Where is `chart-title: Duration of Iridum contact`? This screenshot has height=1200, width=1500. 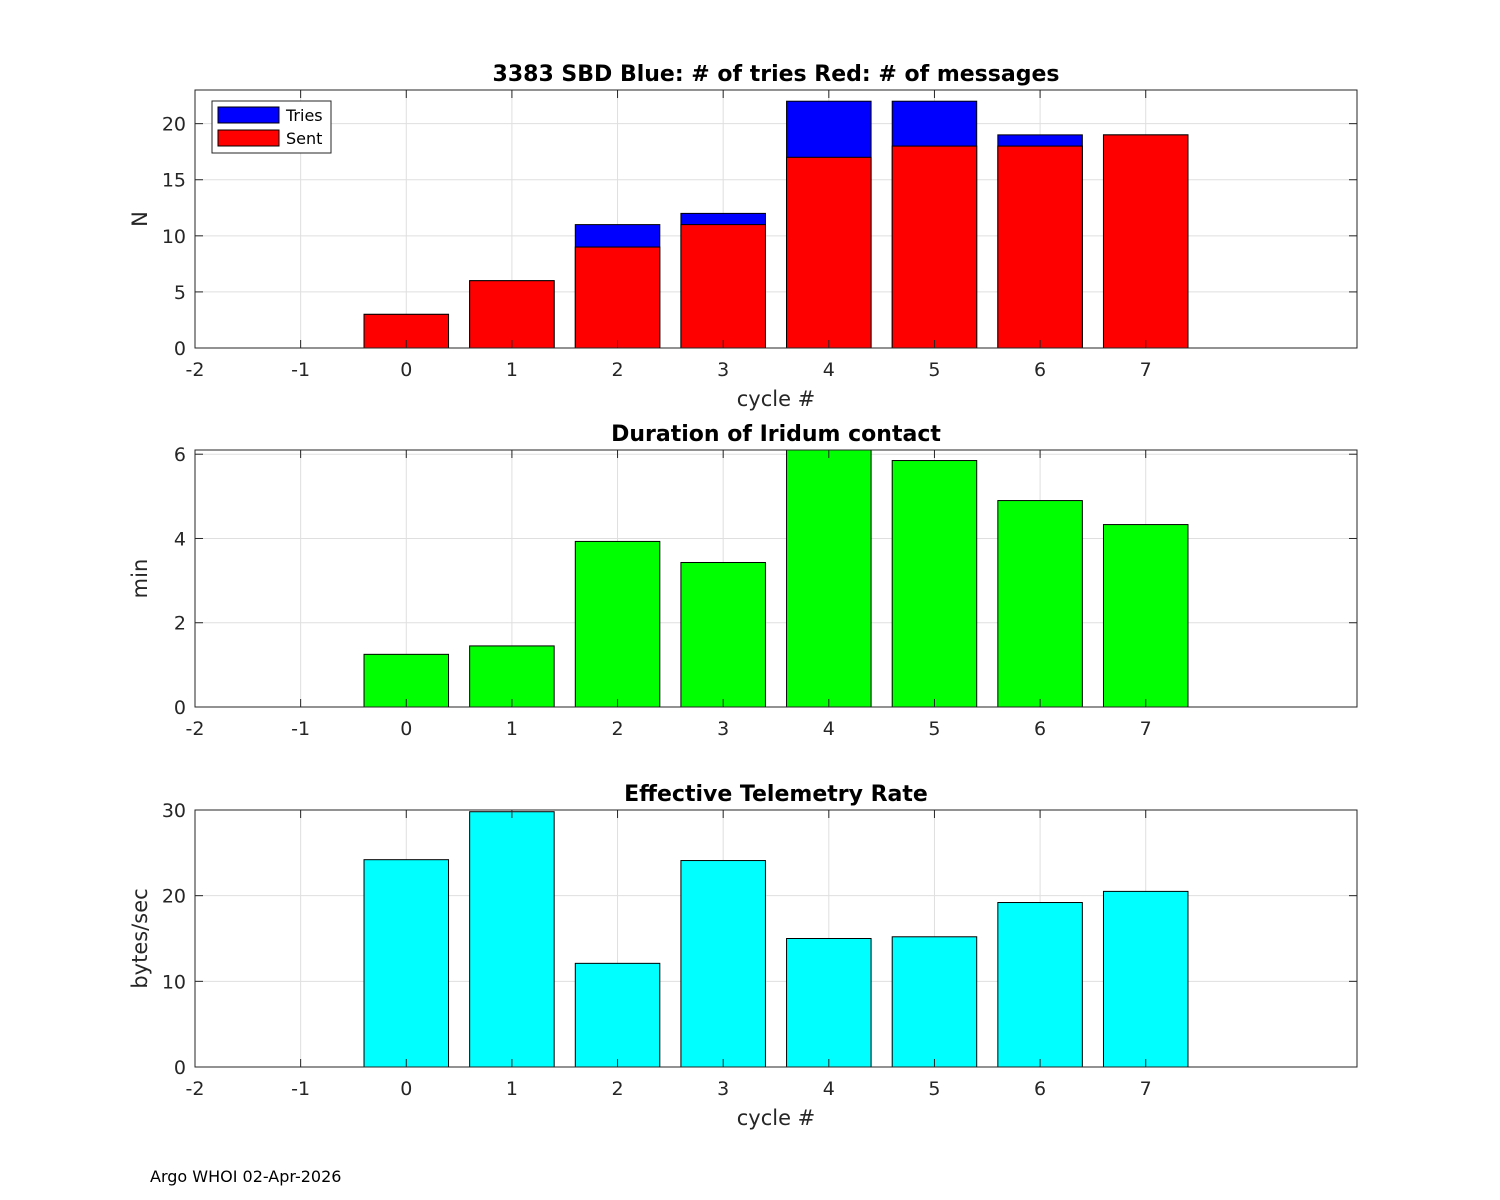
chart-title: Duration of Iridum contact is located at coordinates (776, 434).